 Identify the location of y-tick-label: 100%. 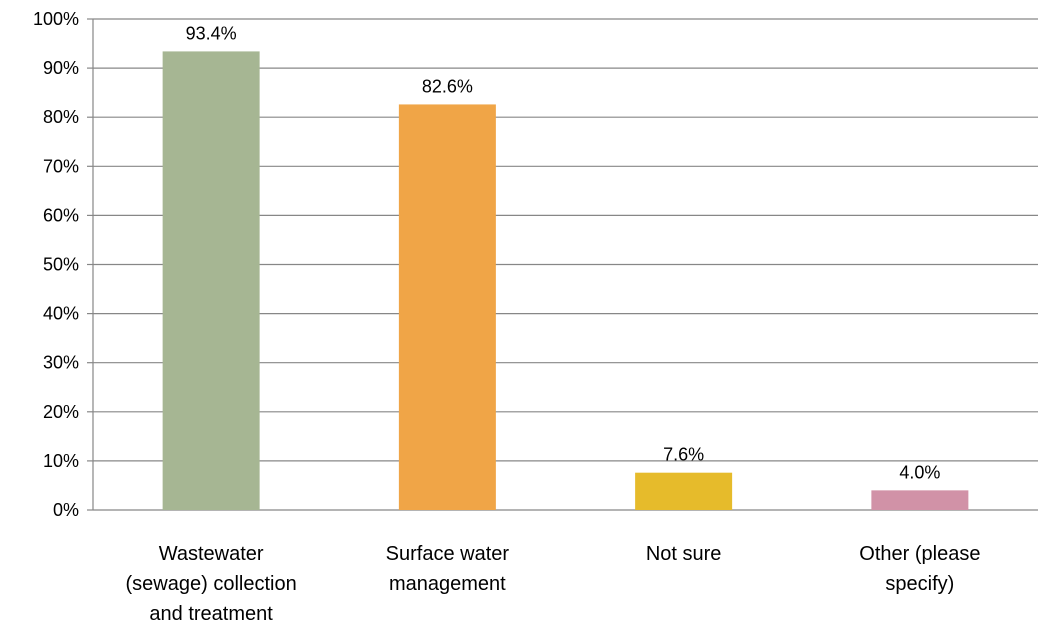
(56, 19).